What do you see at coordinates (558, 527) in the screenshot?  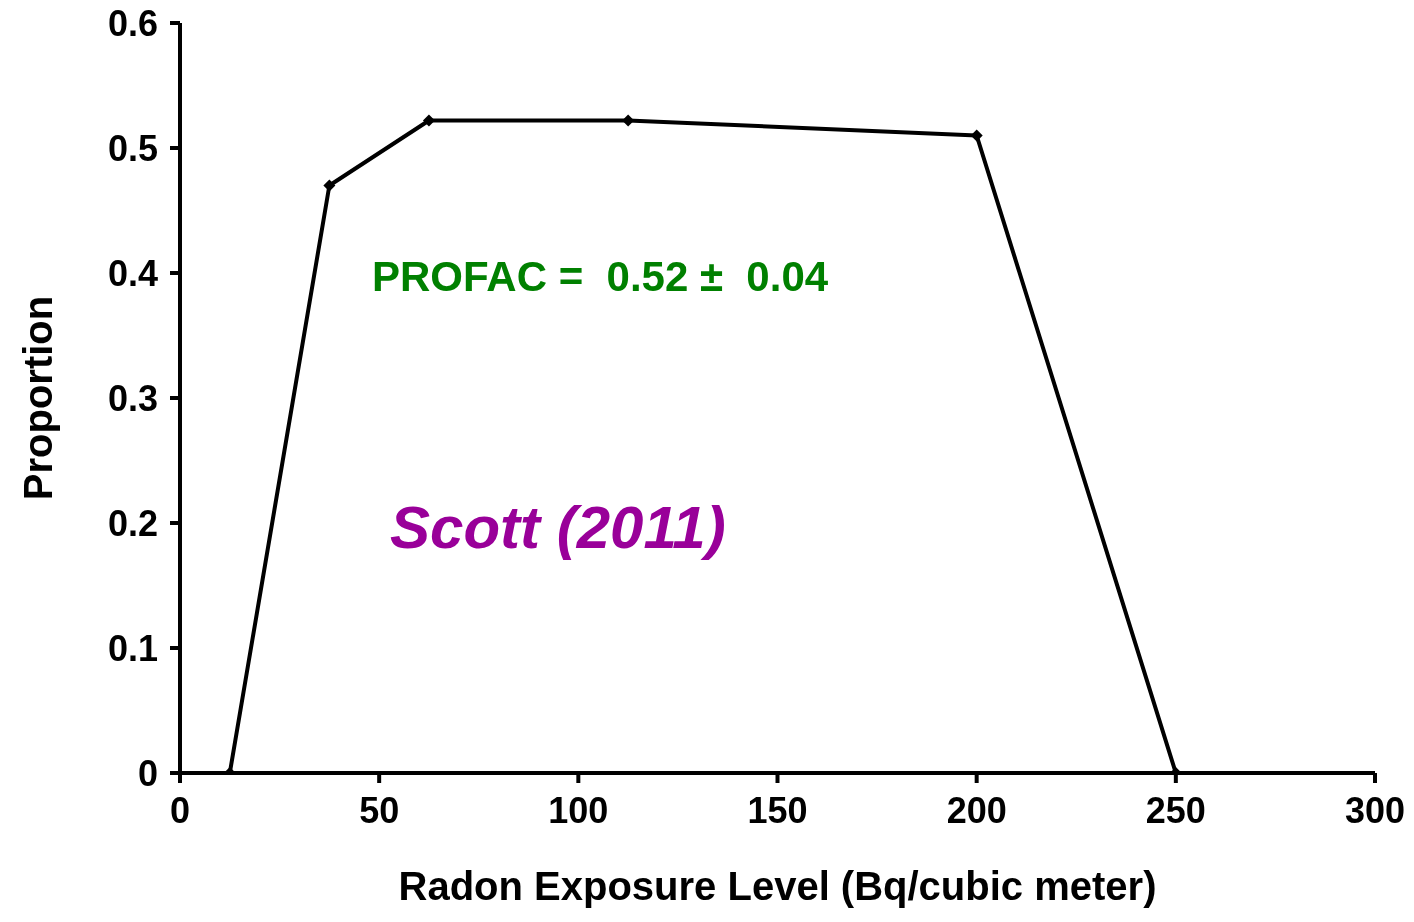 I see `annotation: Scott (2011)` at bounding box center [558, 527].